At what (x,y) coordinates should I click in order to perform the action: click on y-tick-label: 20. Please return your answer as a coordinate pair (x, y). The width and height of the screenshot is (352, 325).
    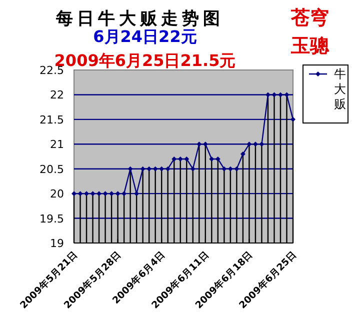
    Looking at the image, I should click on (57, 194).